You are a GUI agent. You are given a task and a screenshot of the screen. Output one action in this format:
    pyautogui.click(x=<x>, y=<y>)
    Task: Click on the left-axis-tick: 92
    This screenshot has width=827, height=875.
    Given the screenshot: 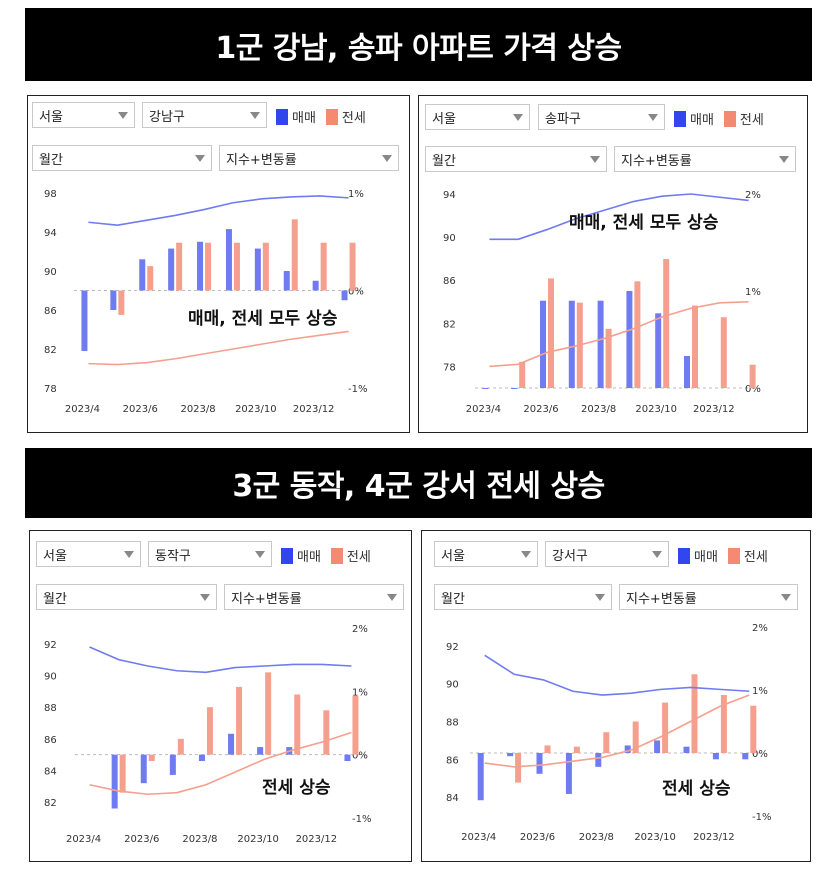 What is the action you would take?
    pyautogui.click(x=50, y=645)
    